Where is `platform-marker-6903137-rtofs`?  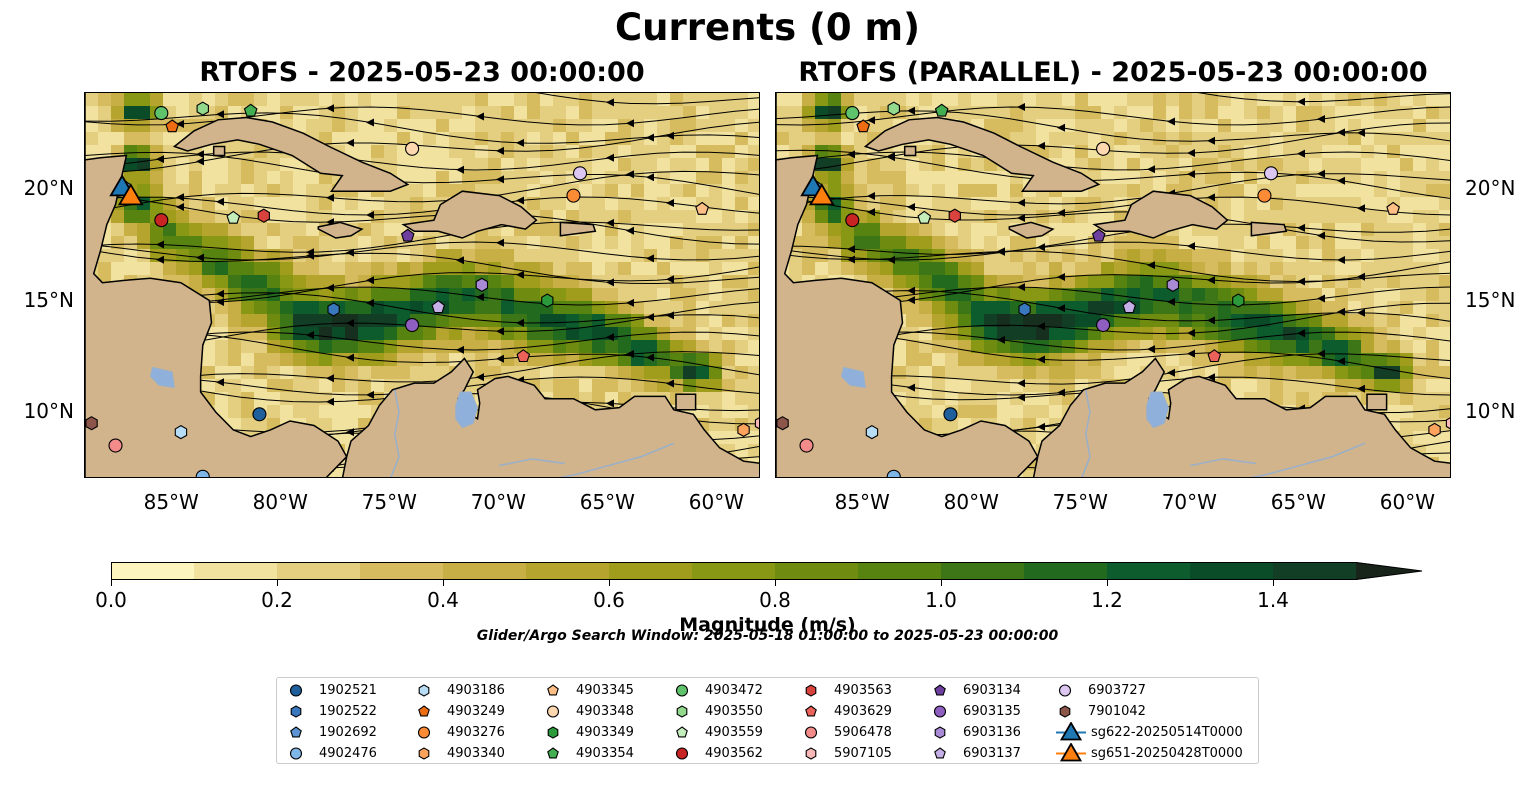 platform-marker-6903137-rtofs is located at coordinates (438, 307).